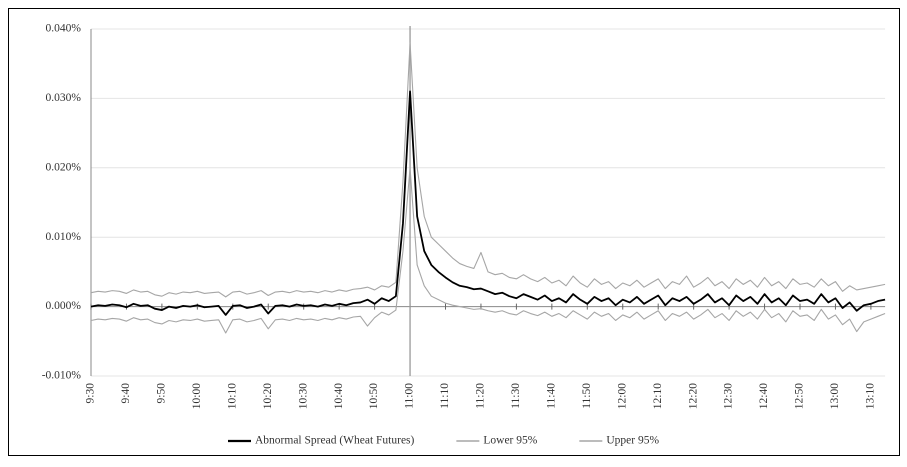 The image size is (907, 467). What do you see at coordinates (91, 393) in the screenshot?
I see `x-tick-label: 9:30` at bounding box center [91, 393].